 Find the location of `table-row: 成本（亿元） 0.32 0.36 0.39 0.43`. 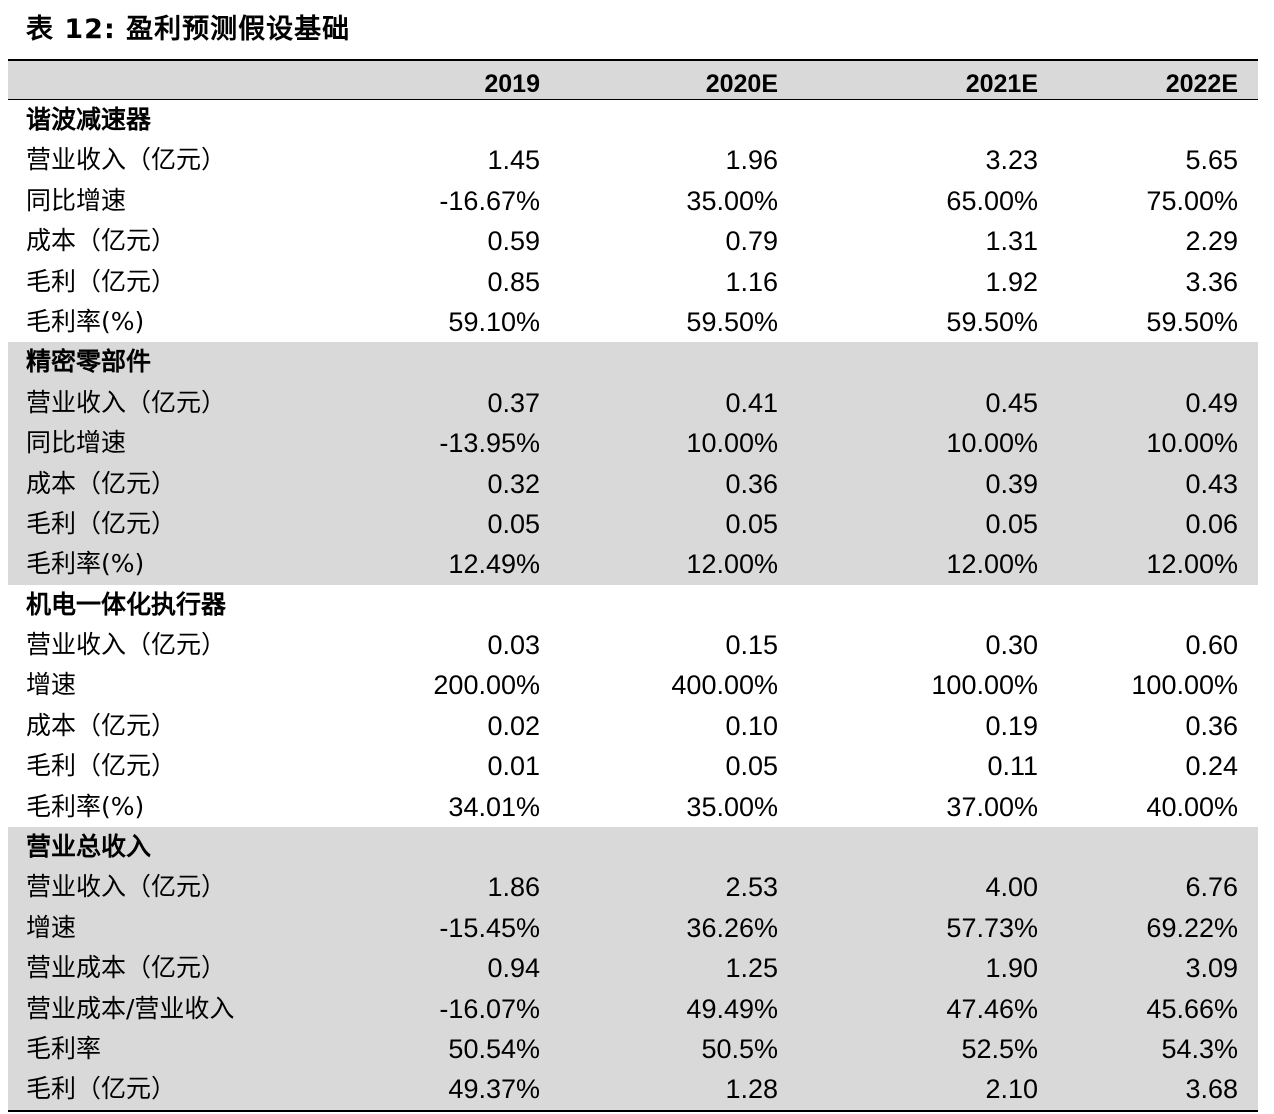

table-row: 成本（亿元） 0.32 0.36 0.39 0.43 is located at coordinates (633, 483).